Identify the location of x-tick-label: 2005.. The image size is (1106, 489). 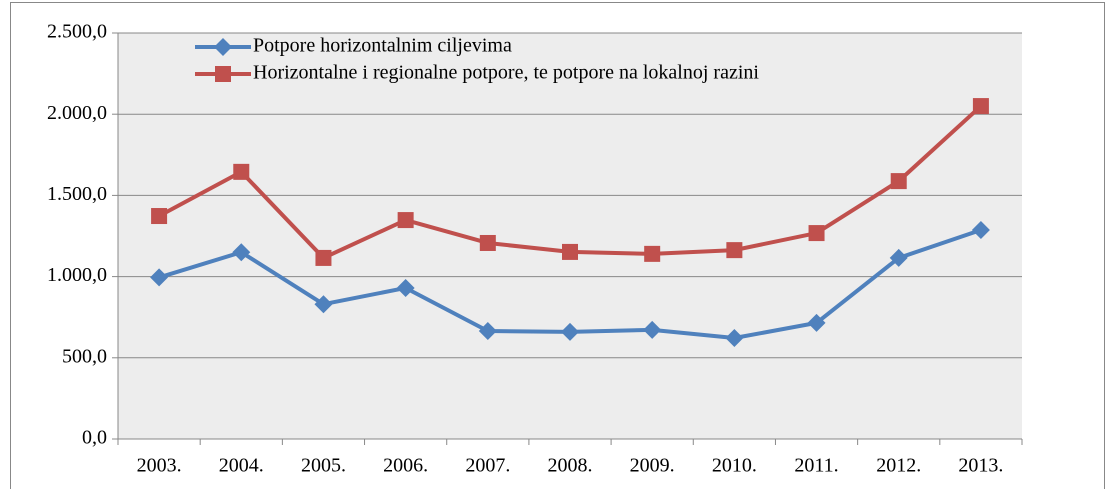
(323, 466).